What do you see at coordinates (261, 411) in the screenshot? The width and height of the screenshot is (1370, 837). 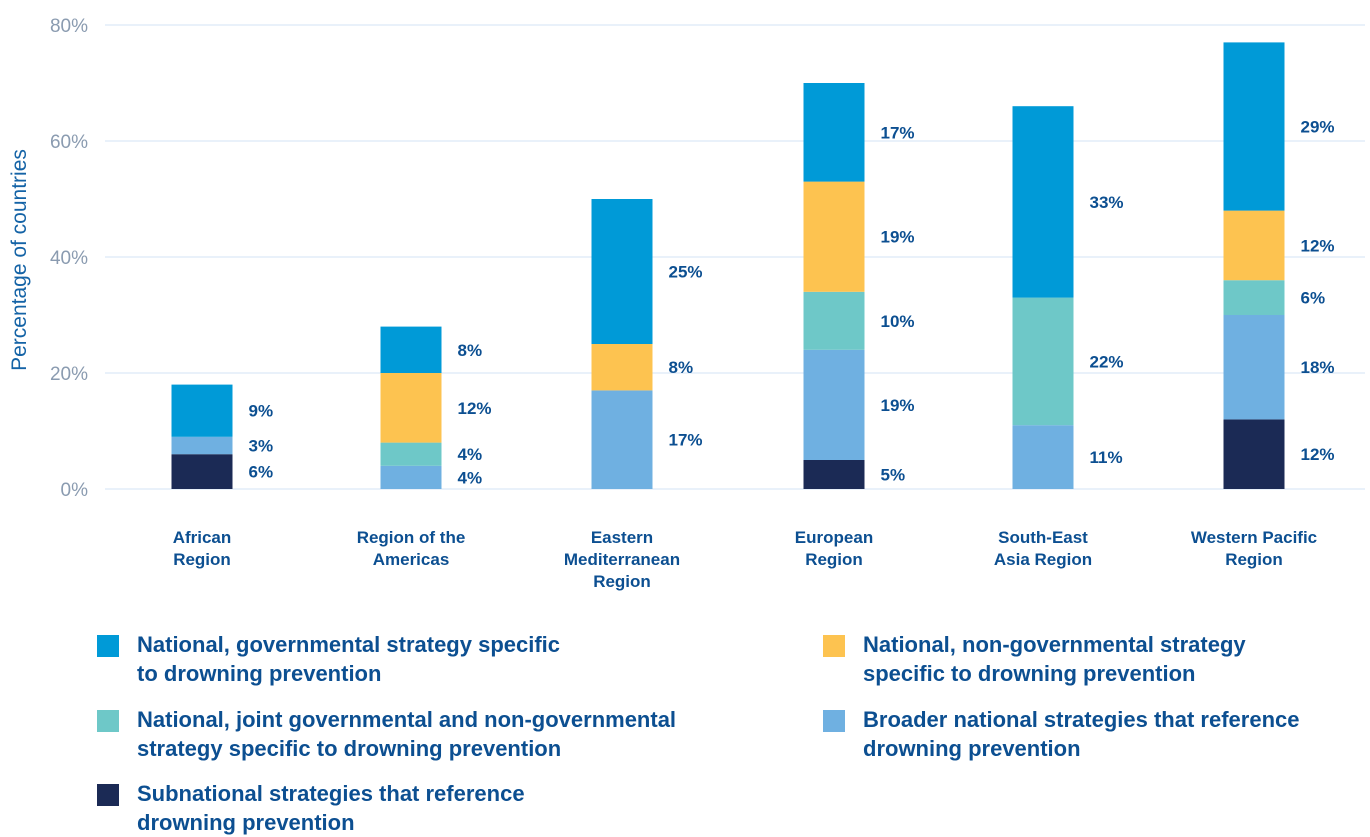 I see `data-label: 9%` at bounding box center [261, 411].